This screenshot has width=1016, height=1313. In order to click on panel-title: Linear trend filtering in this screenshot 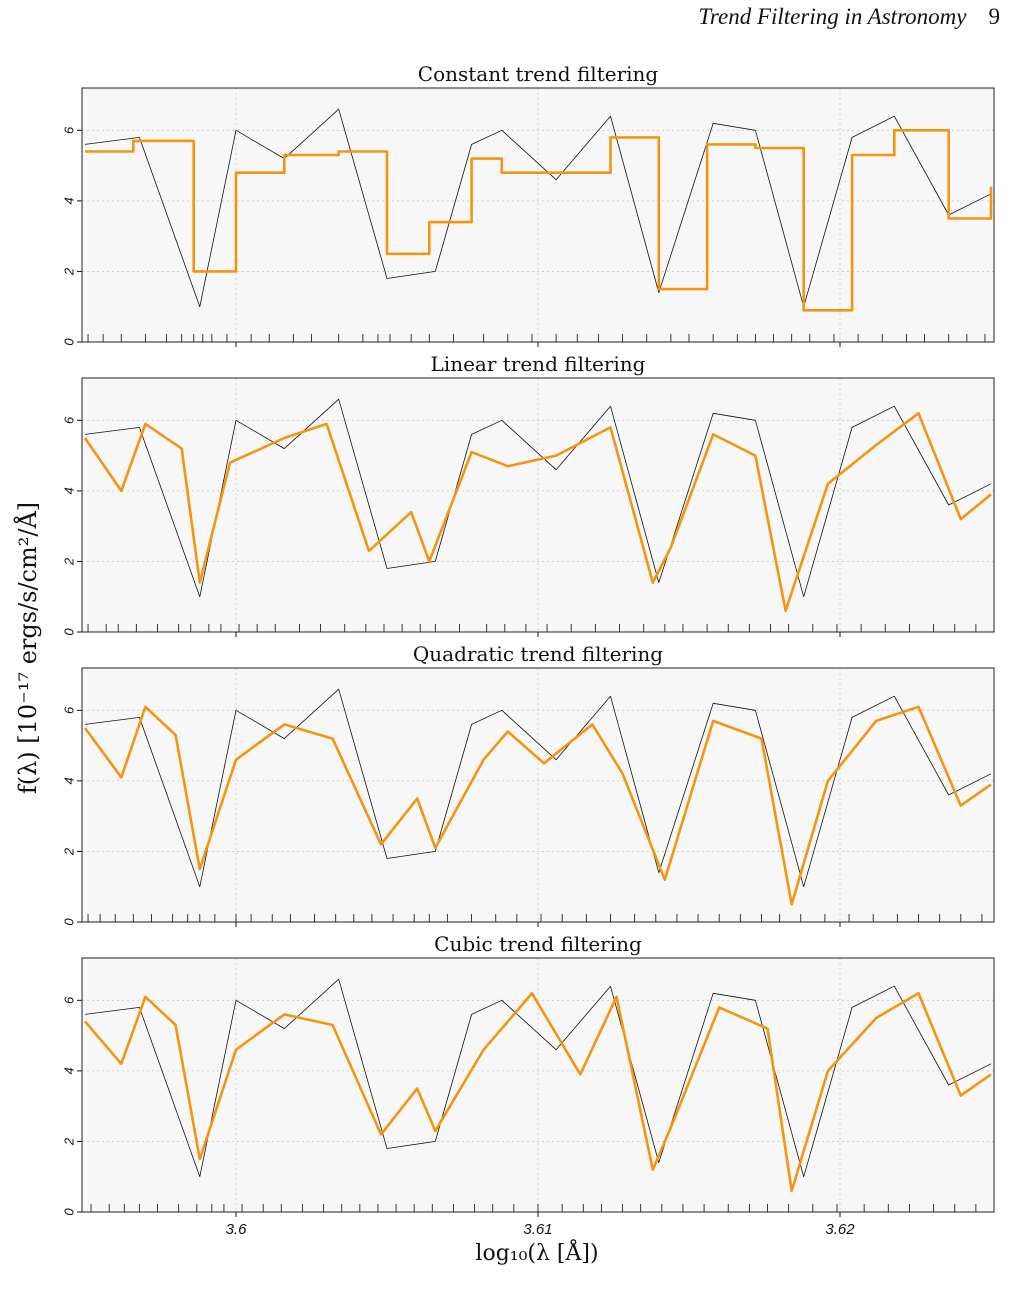, I will do `click(538, 364)`.